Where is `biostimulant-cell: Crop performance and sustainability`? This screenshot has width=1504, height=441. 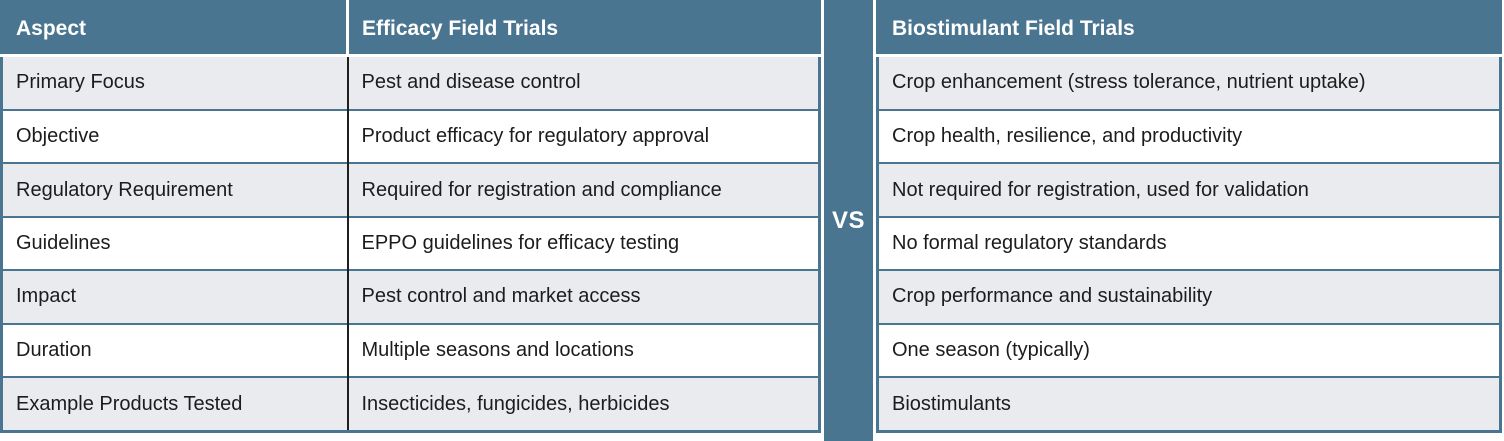 biostimulant-cell: Crop performance and sustainability is located at coordinates (1189, 297).